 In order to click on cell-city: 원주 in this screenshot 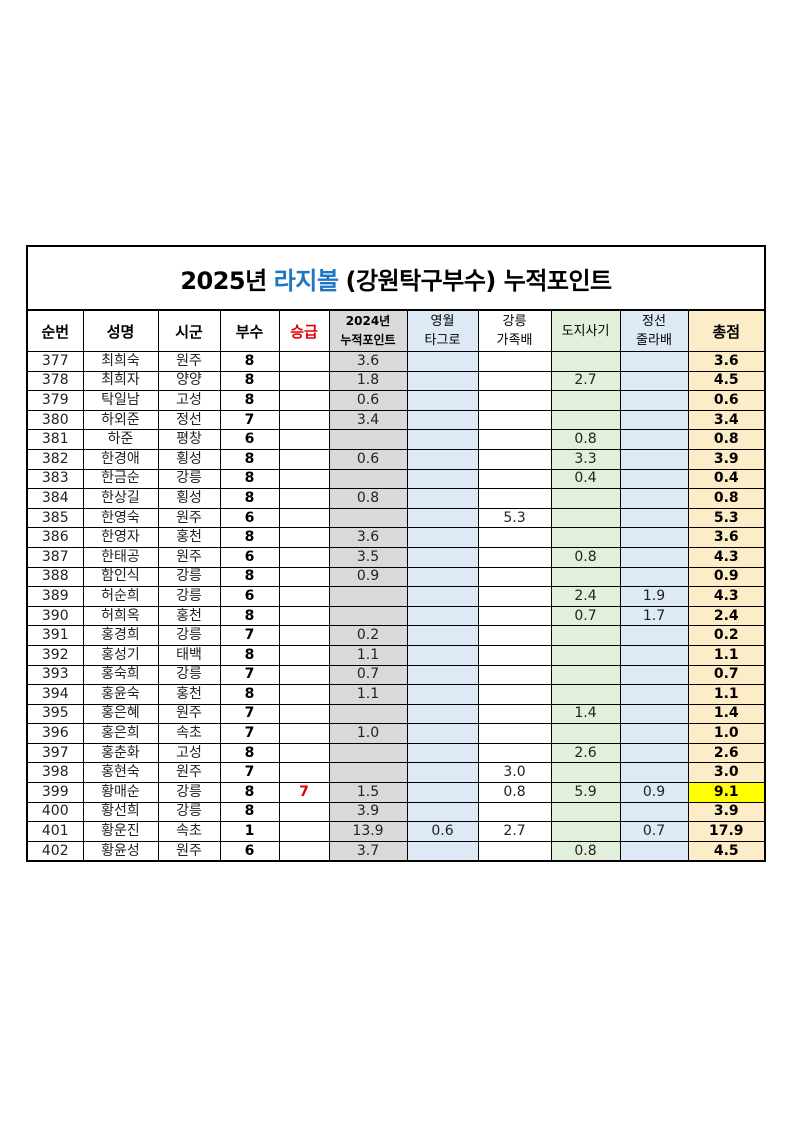, I will do `click(189, 714)`.